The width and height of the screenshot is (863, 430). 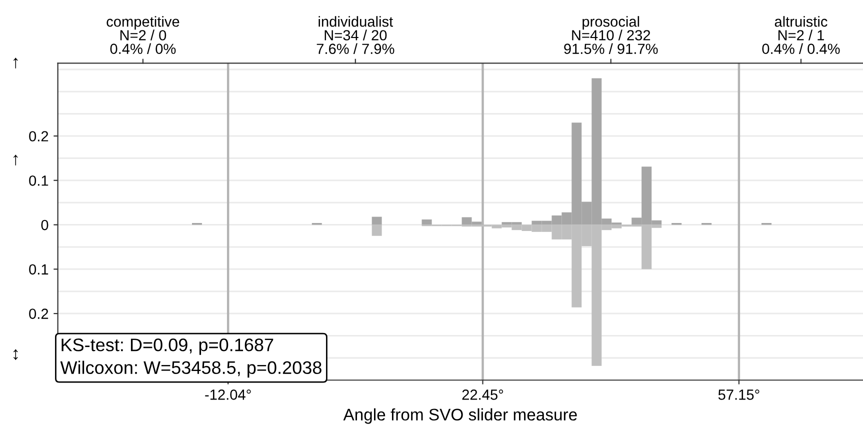 What do you see at coordinates (143, 35) in the screenshot?
I see `text: competitive N=2 / 0 0.4% / 0%` at bounding box center [143, 35].